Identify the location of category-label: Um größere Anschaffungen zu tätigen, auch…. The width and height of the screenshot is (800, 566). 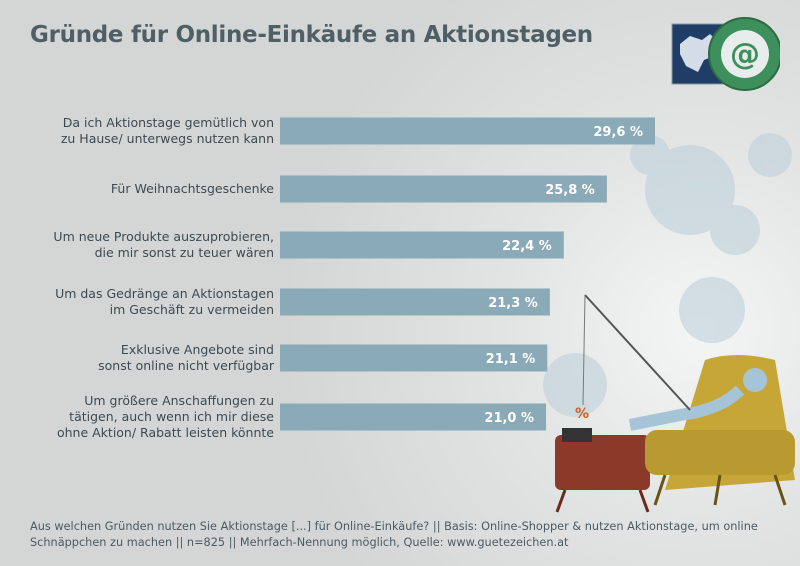
(139, 417).